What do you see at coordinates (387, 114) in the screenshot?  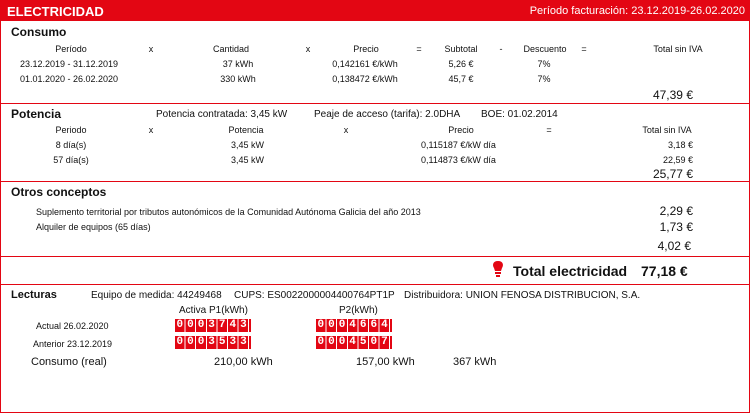 I see `info: Peaje de acceso (tarifa): 2.0DHA` at bounding box center [387, 114].